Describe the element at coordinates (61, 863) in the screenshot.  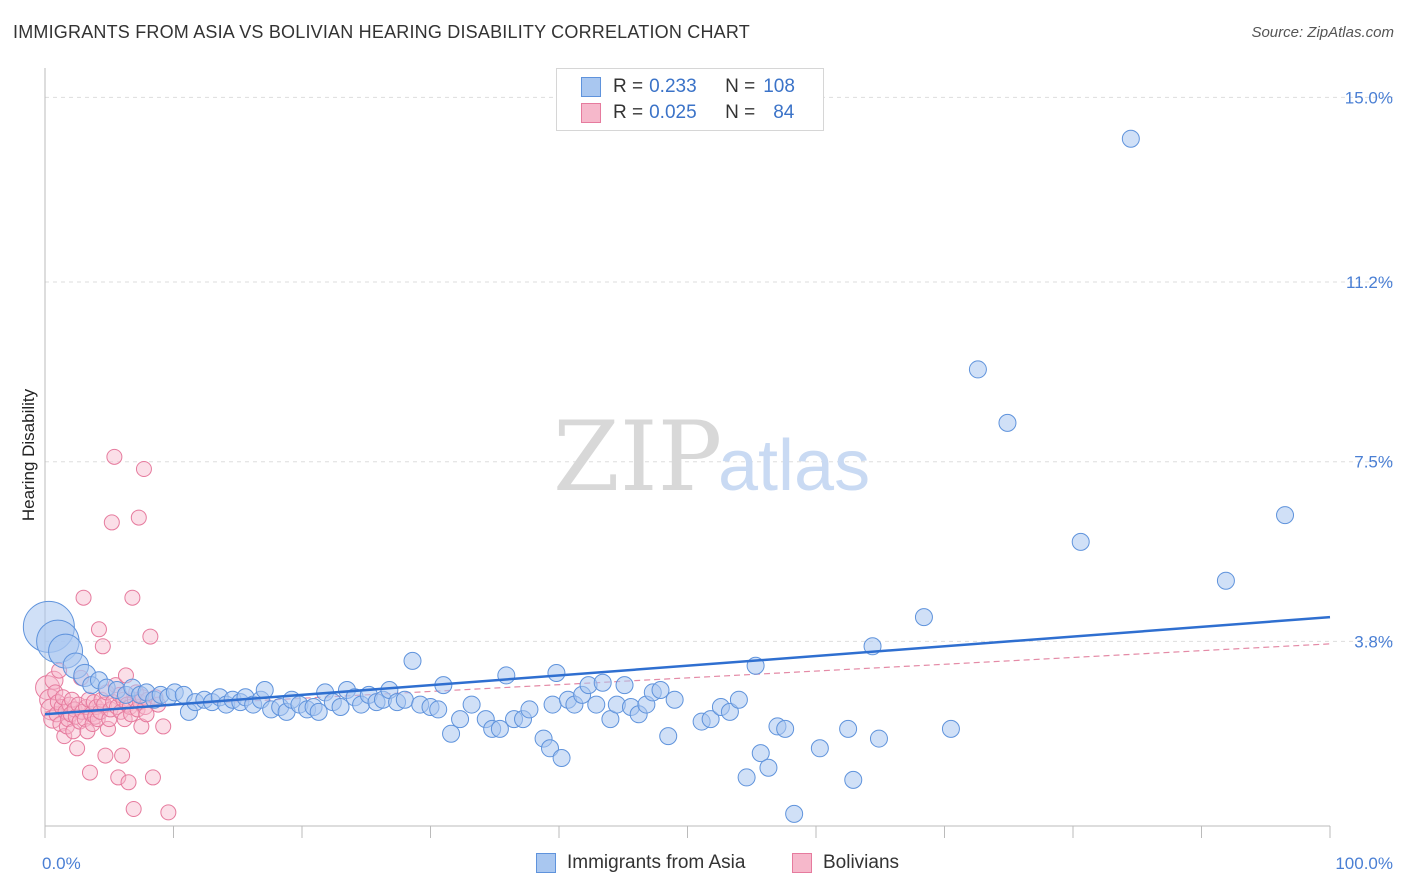
I see `x-tick-label-0: 0.0%` at that location.